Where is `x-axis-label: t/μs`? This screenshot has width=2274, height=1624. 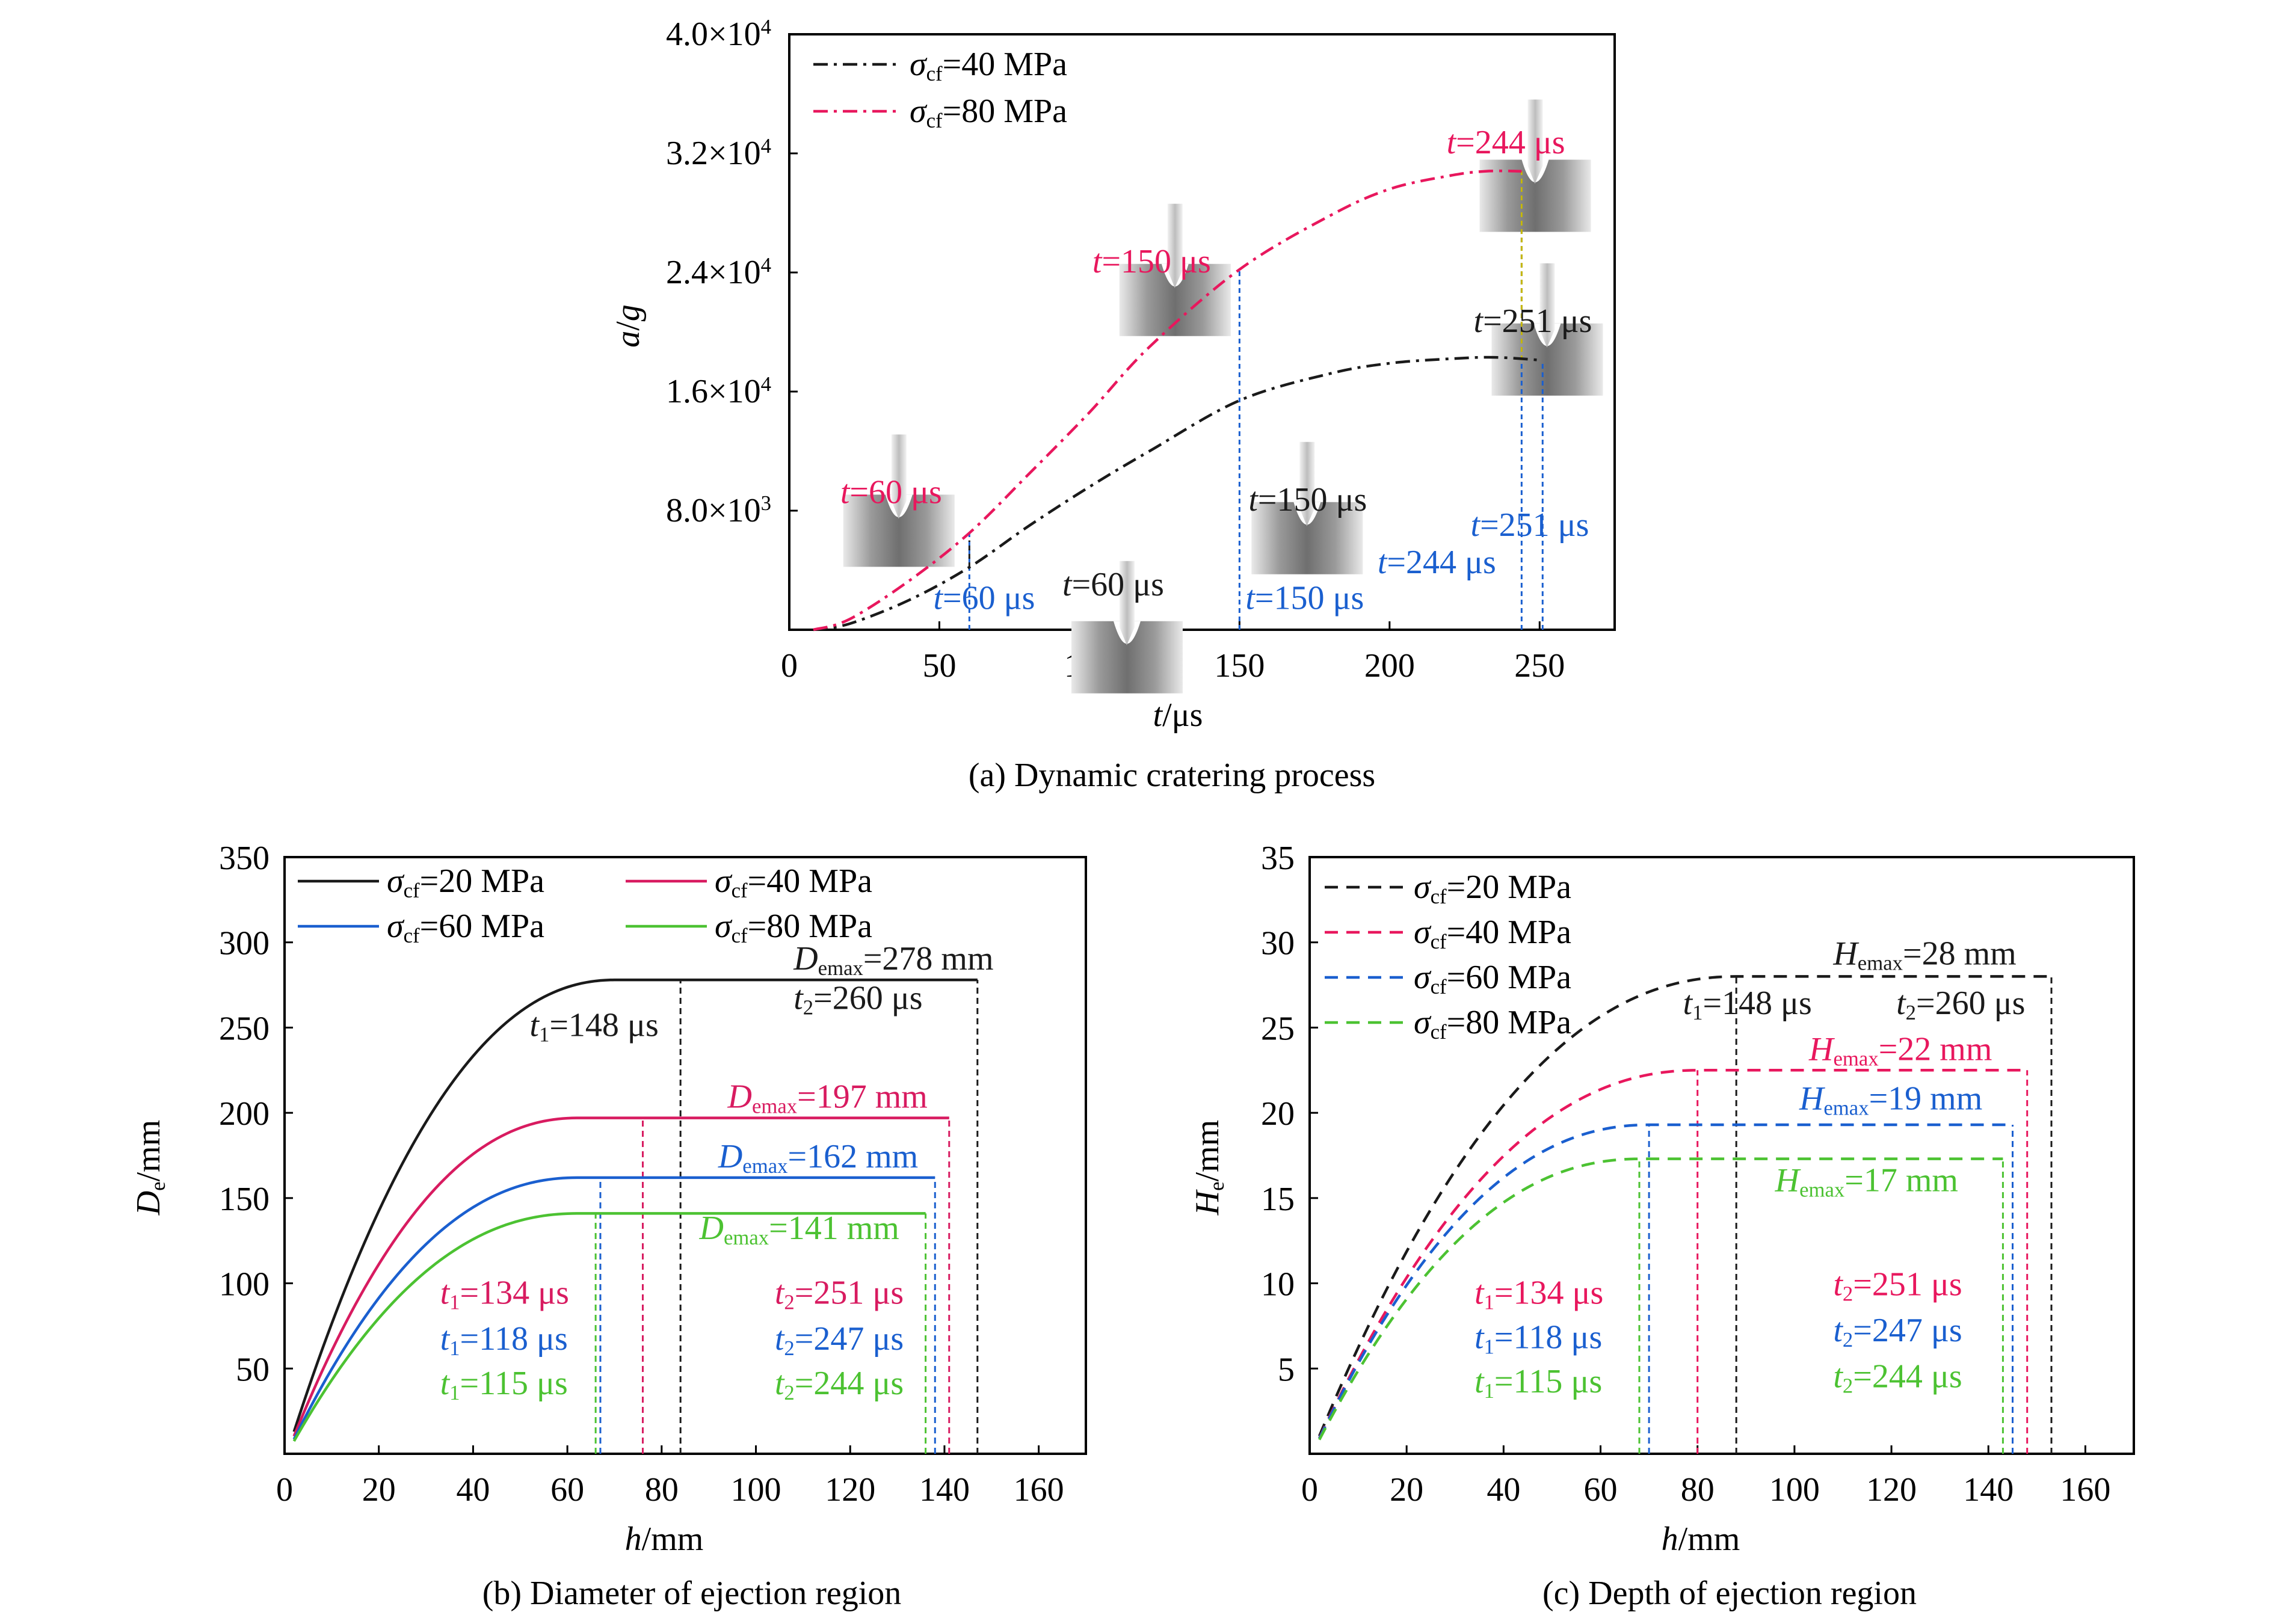
x-axis-label: t/μs is located at coordinates (1178, 715).